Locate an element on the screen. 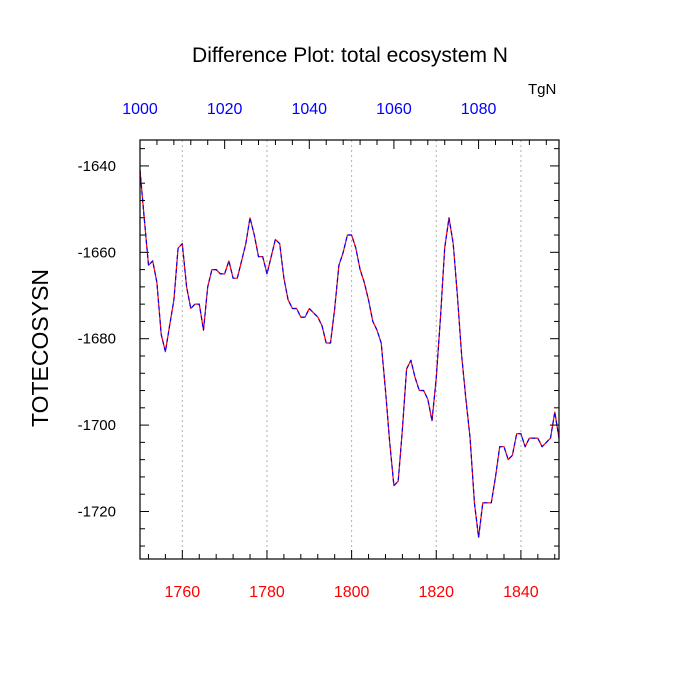 This screenshot has width=700, height=700. top-tick-label-1020: 1020 is located at coordinates (225, 109).